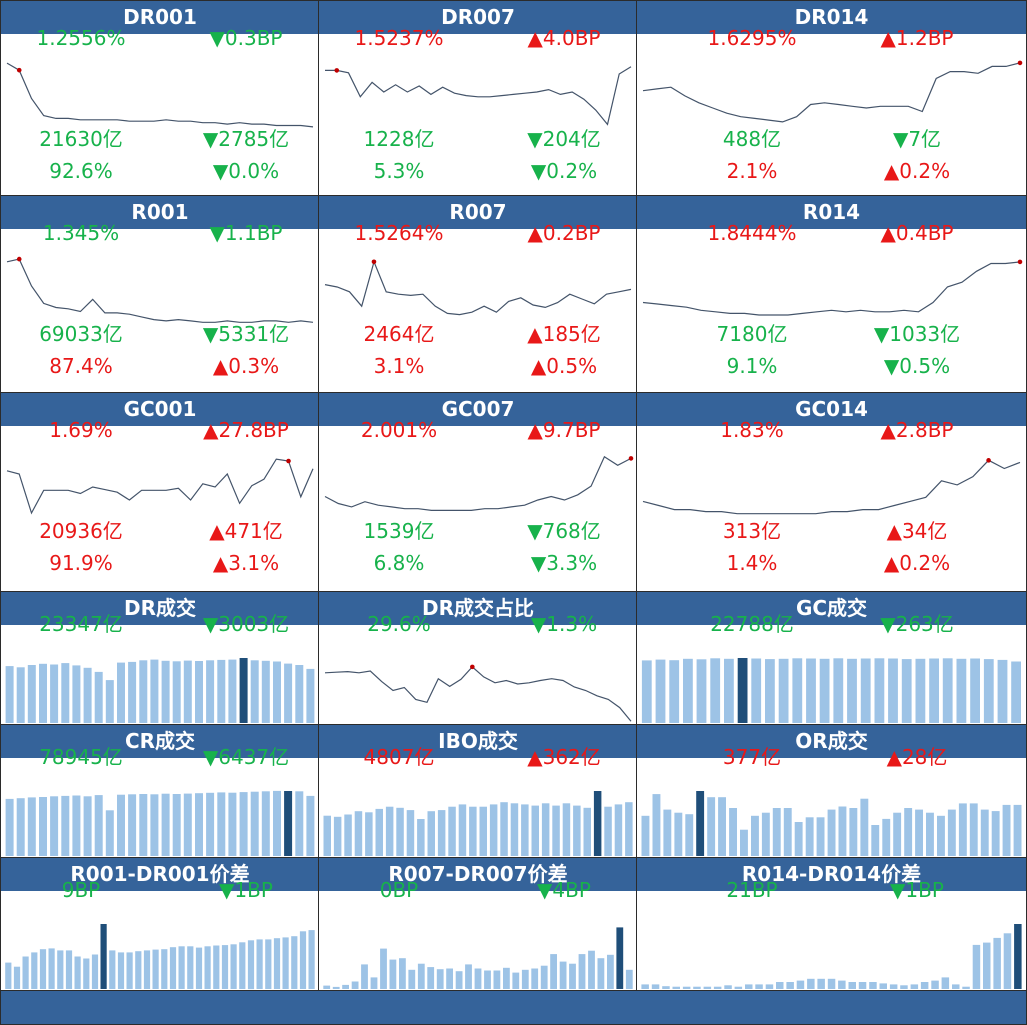 This screenshot has width=1027, height=1025. Describe the element at coordinates (246, 171) in the screenshot. I see `metric-change: ▼0.0%` at that location.